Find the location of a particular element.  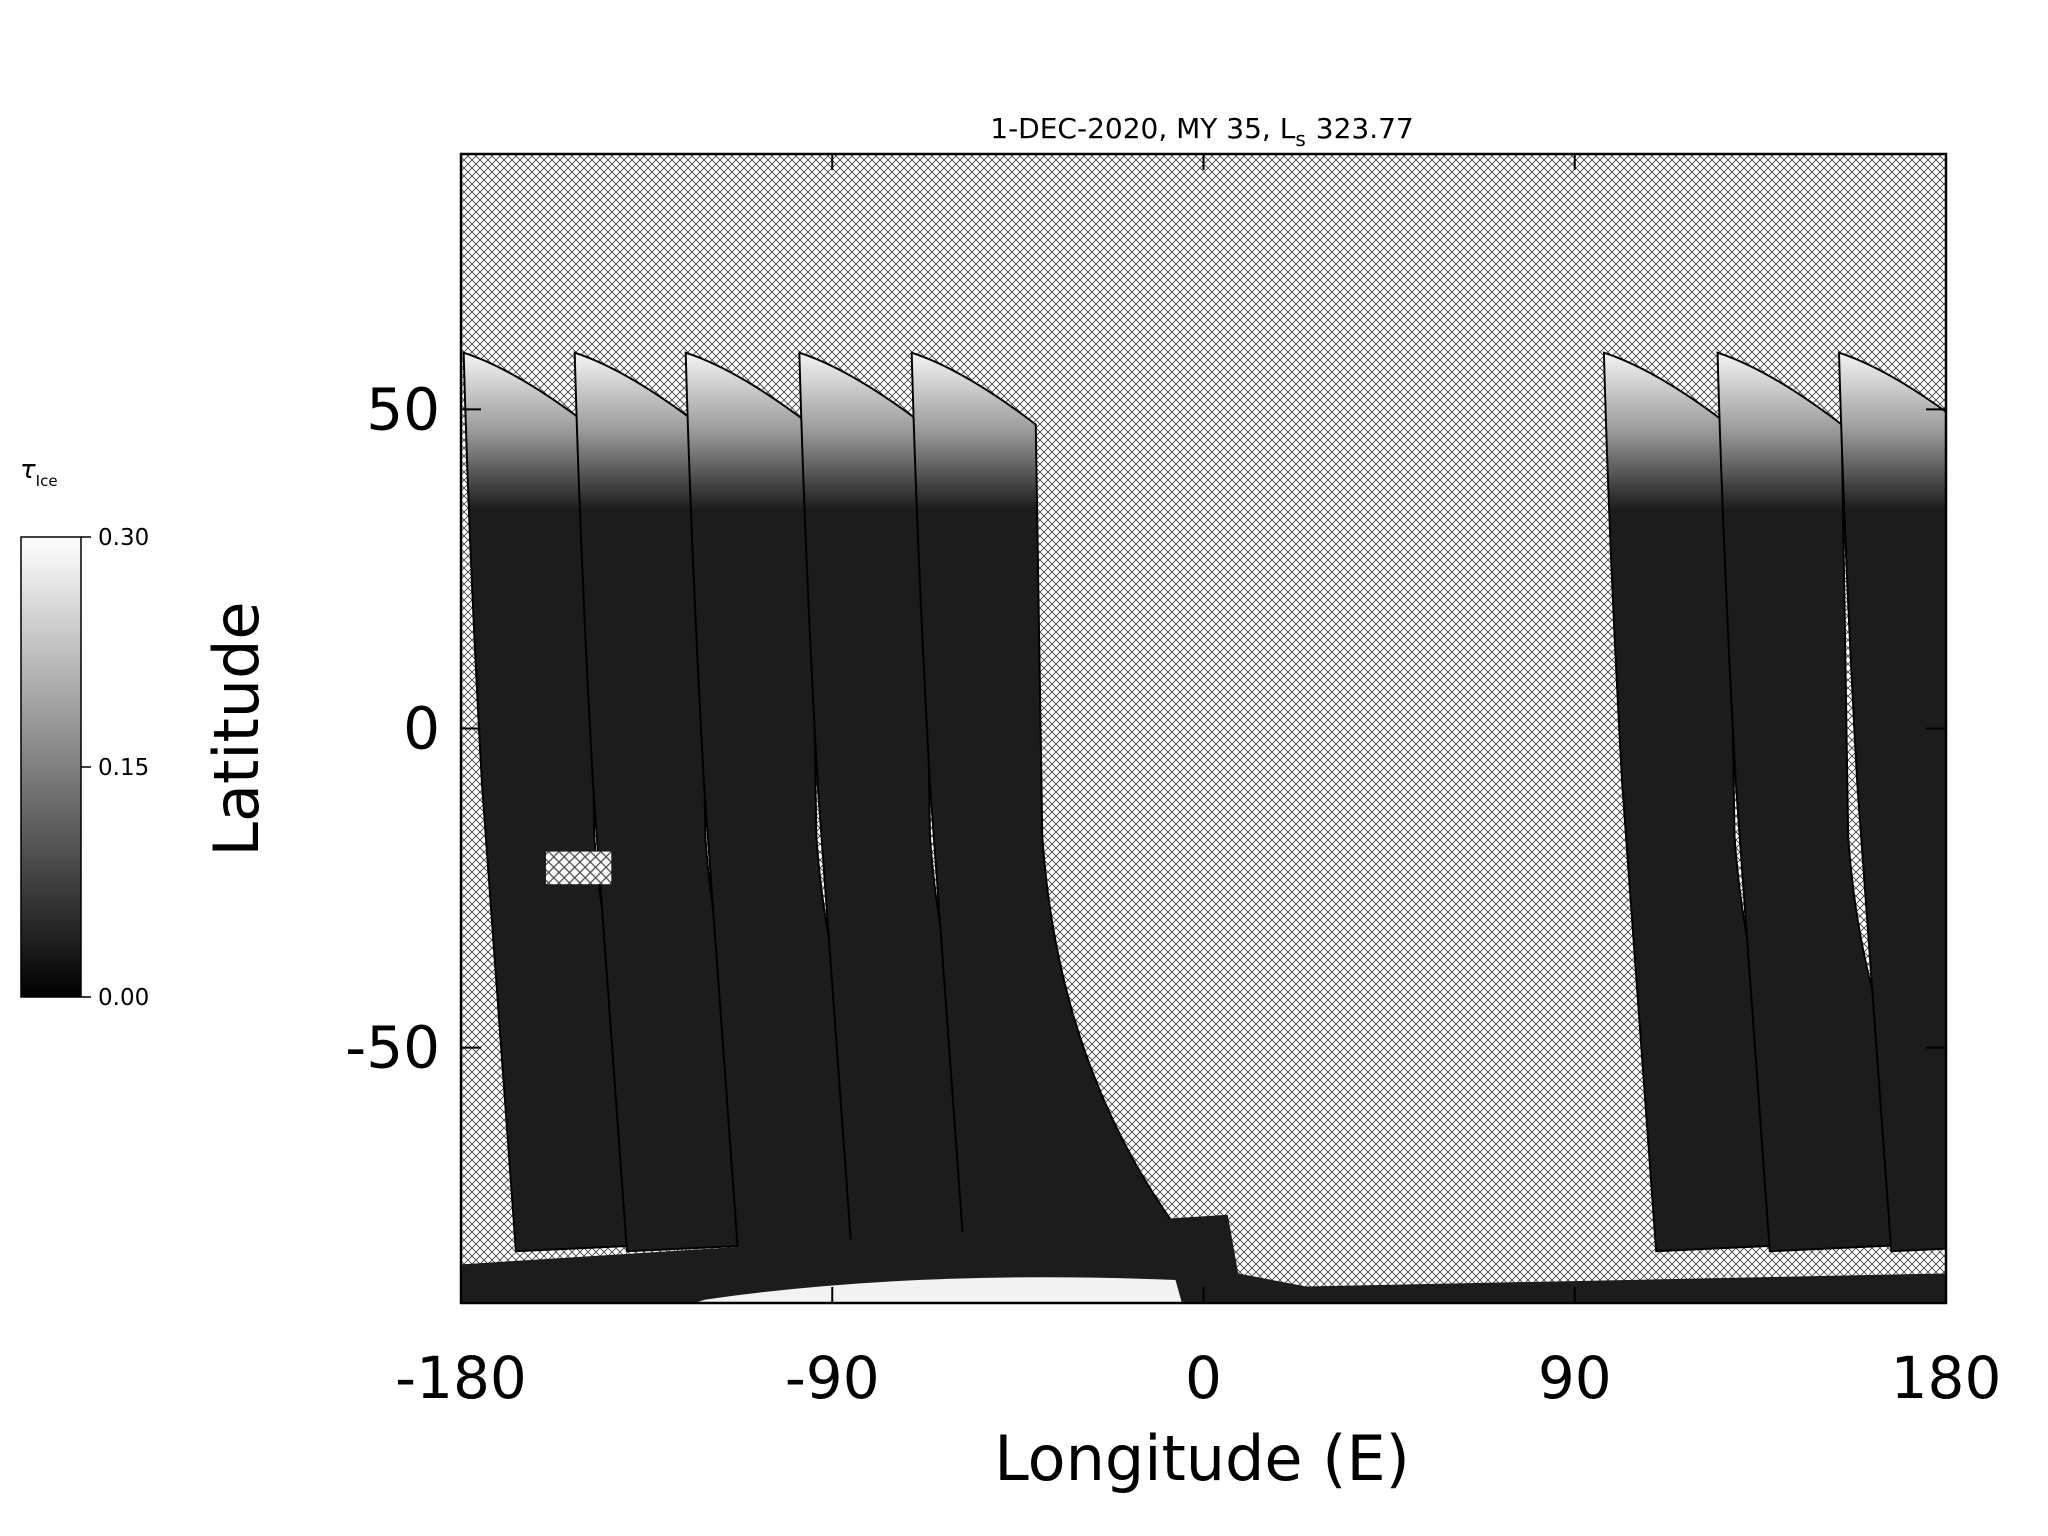

x-tick-label: 0 is located at coordinates (1203, 1378).